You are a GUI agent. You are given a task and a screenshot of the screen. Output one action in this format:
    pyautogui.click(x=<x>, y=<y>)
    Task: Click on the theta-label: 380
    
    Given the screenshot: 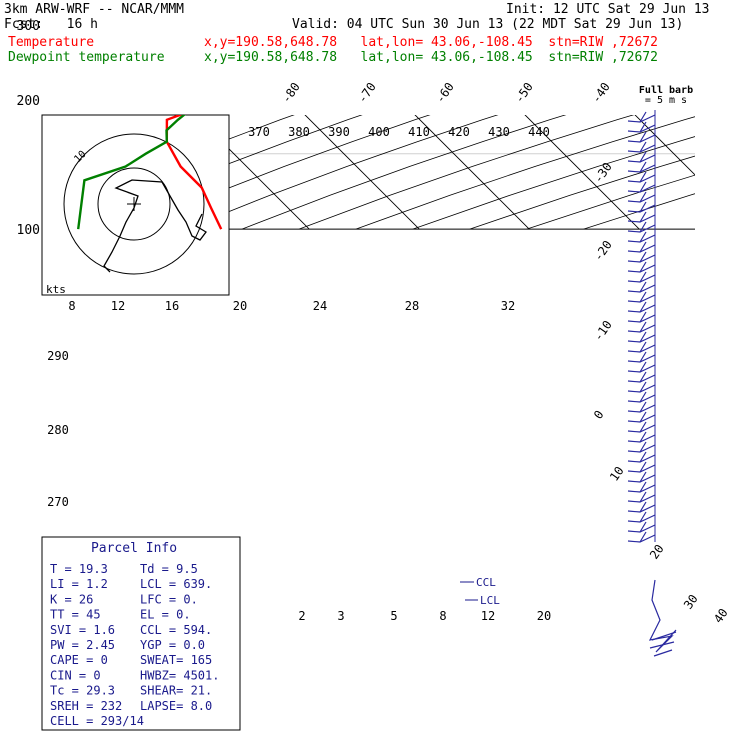 What is the action you would take?
    pyautogui.click(x=299, y=132)
    